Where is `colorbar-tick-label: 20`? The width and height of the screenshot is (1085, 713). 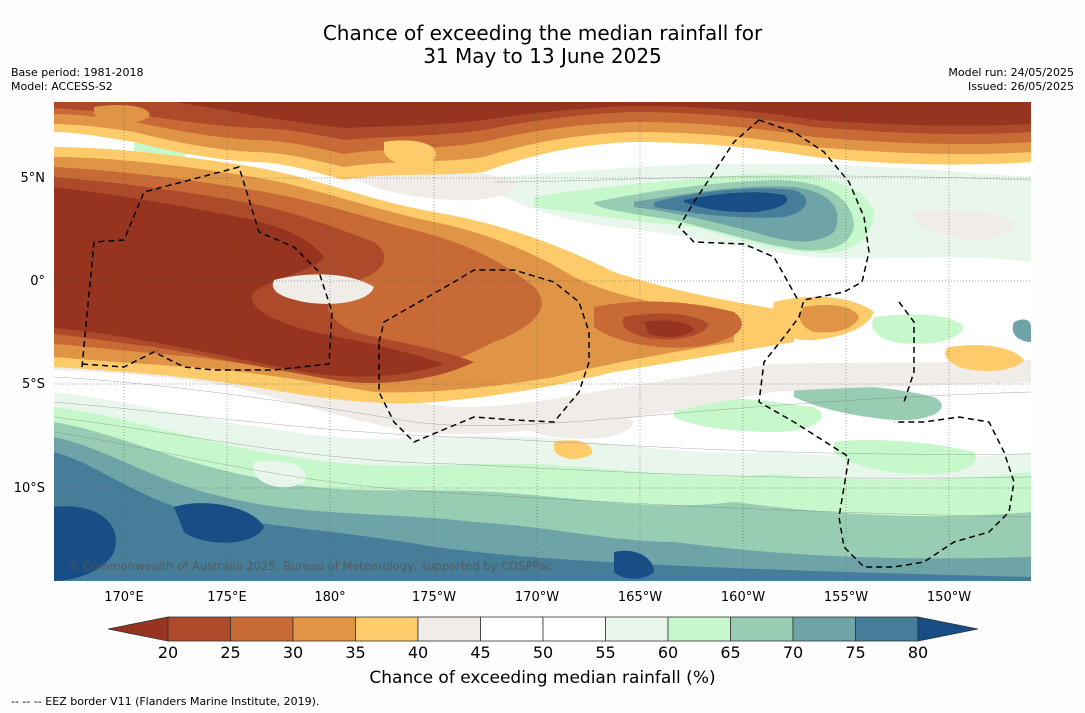 colorbar-tick-label: 20 is located at coordinates (168, 652).